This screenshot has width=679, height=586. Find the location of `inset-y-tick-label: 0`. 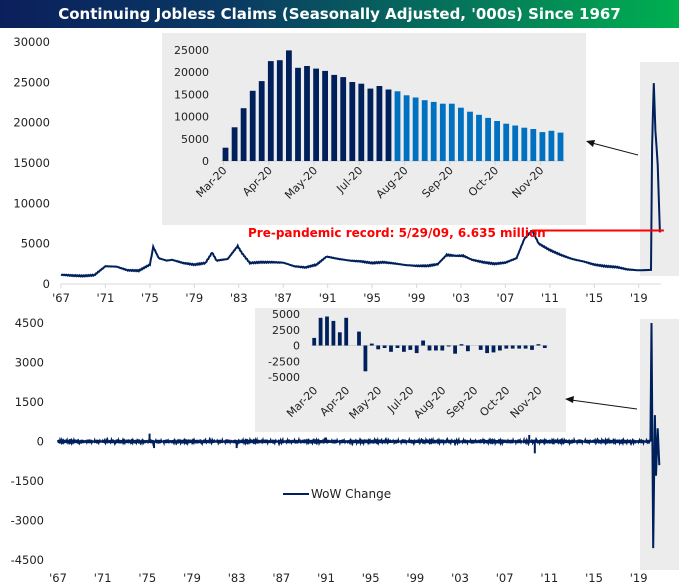

inset-y-tick-label: 0 is located at coordinates (205, 161).